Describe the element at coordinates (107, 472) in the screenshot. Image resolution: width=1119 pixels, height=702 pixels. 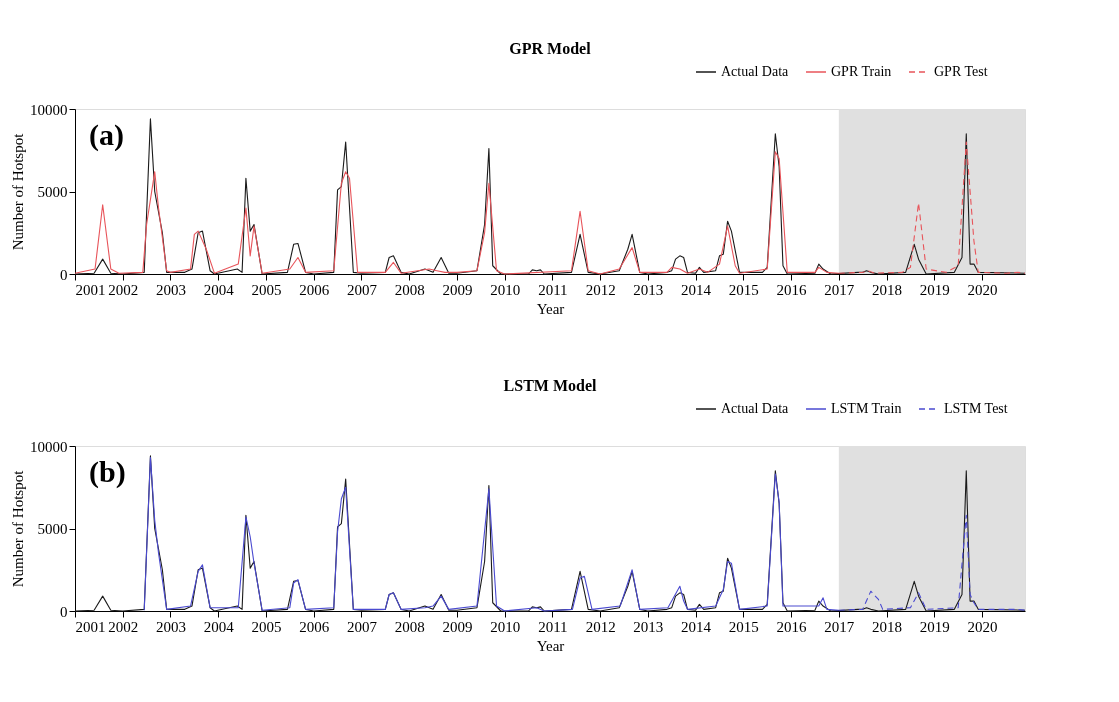
I see `annotation: (b)` at that location.